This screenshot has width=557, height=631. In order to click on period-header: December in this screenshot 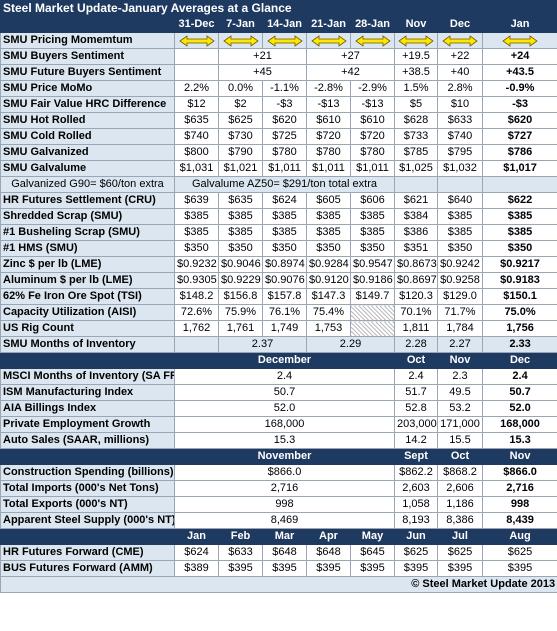, I will do `click(284, 360)`.